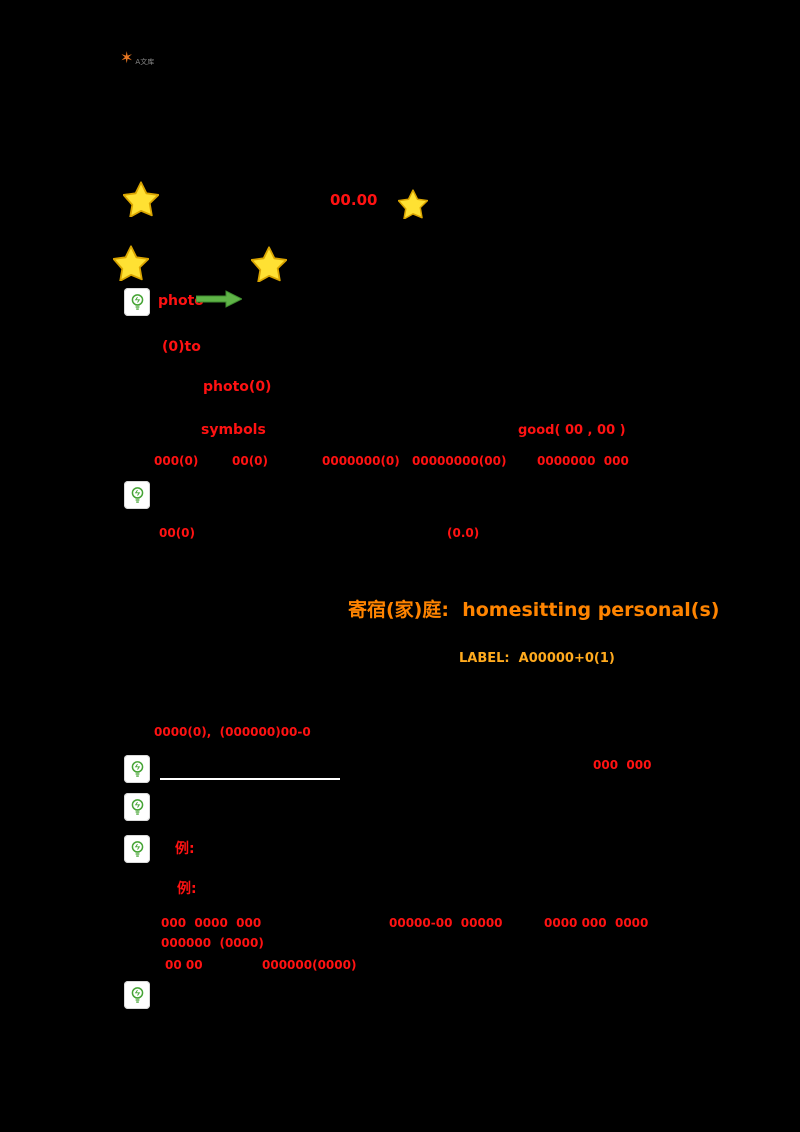  I want to click on red-text: 000(0), so click(176, 461).